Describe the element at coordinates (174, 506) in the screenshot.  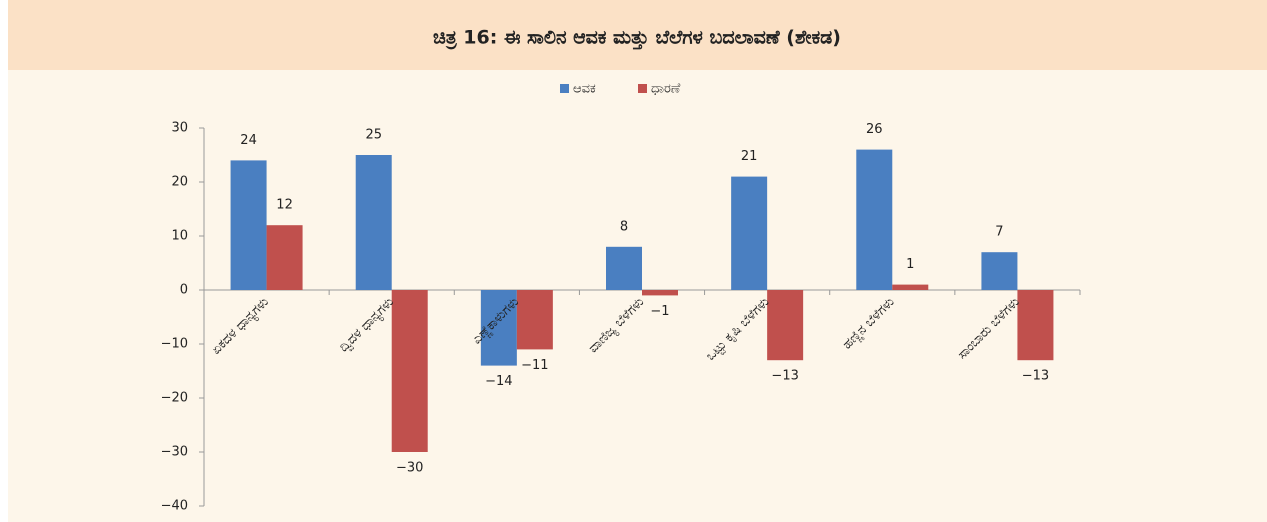
I see `y-tick-label: −40` at that location.